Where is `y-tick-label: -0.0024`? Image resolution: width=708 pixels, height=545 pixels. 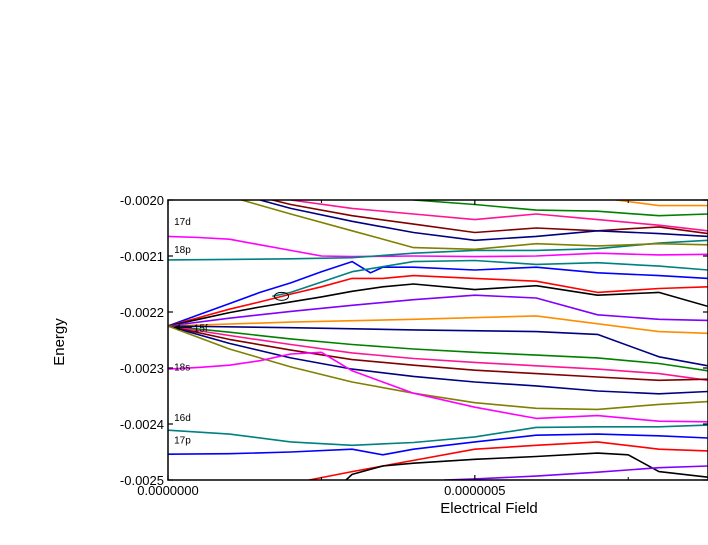
y-tick-label: -0.0024 is located at coordinates (142, 424).